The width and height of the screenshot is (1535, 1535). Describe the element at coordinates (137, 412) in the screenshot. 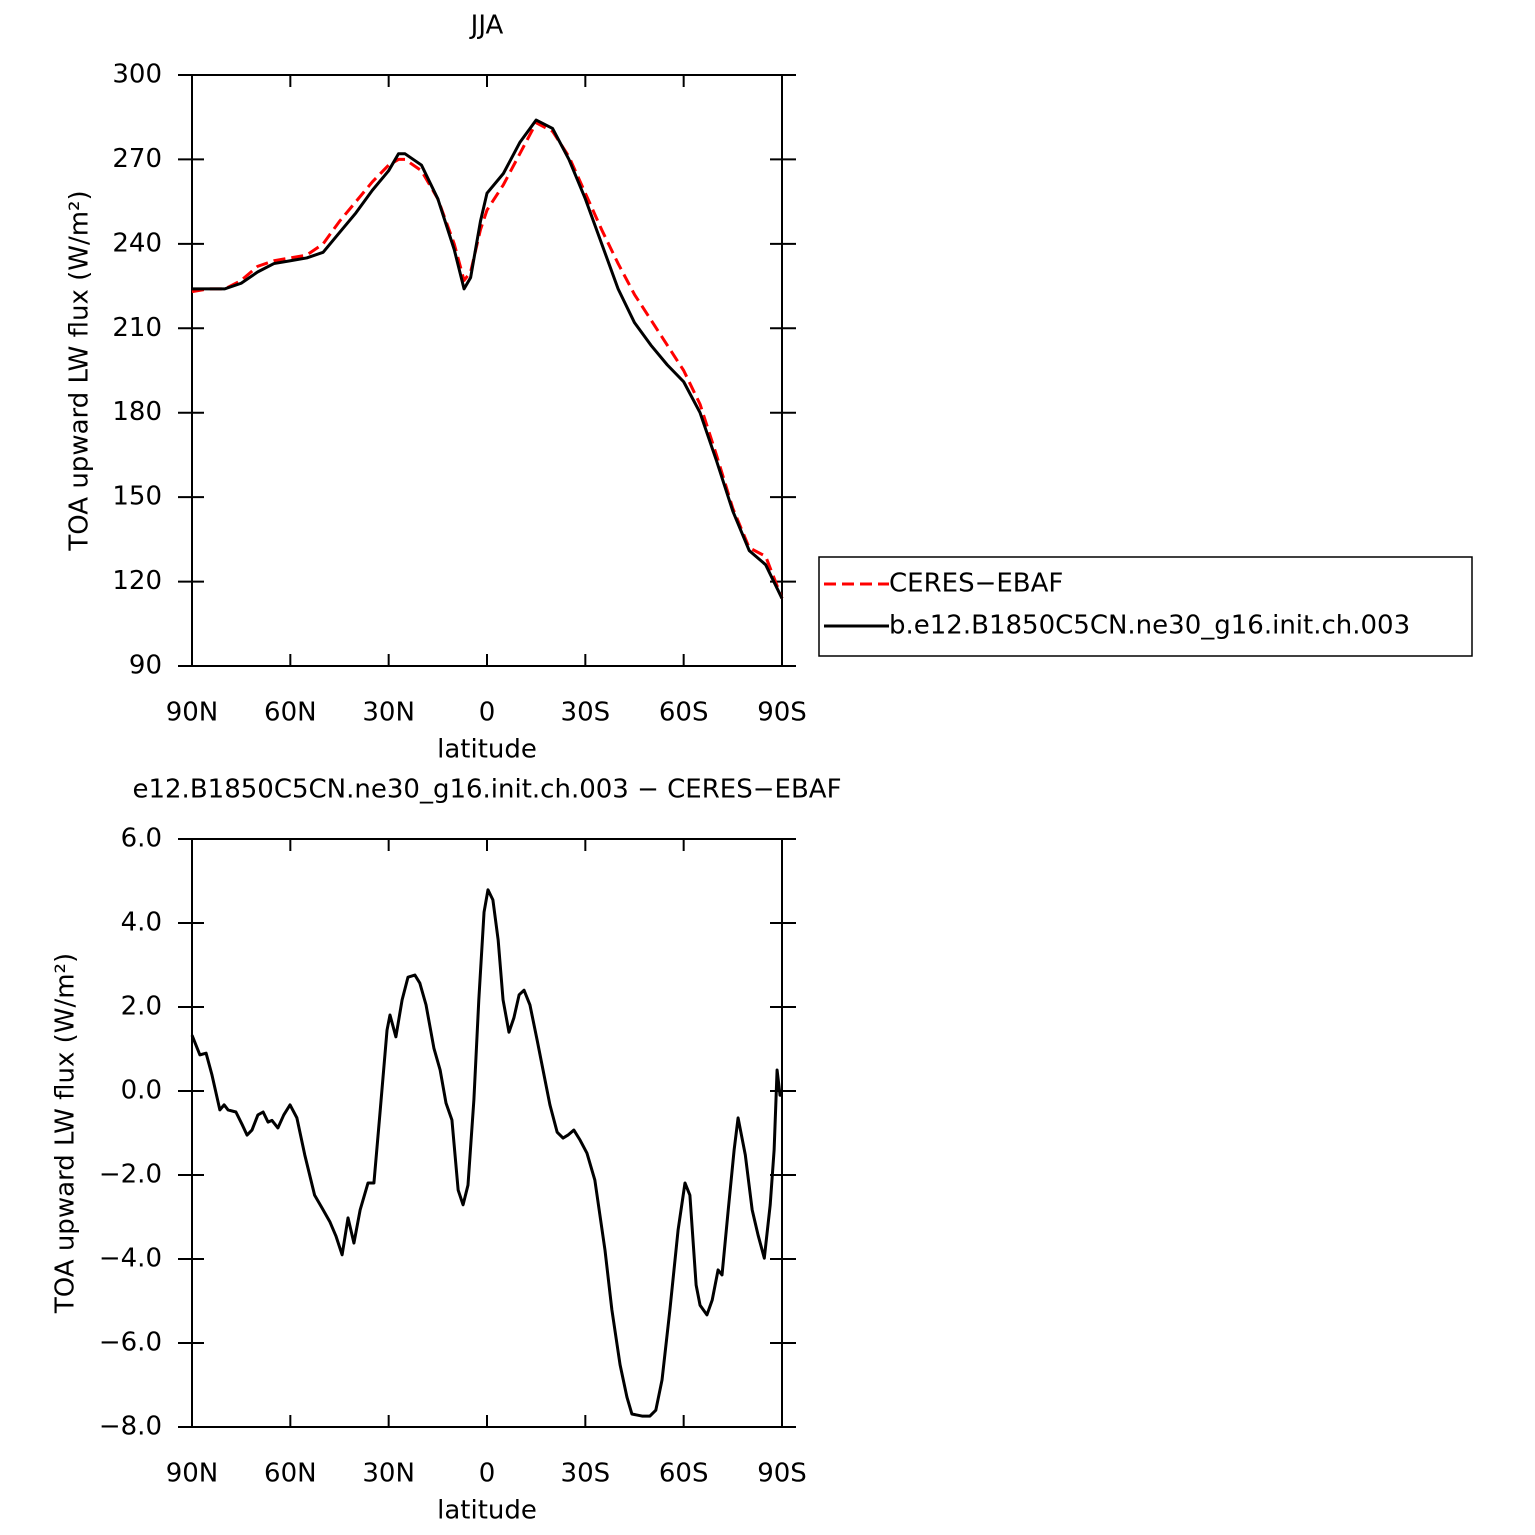

I see `y-tick-label: 180` at that location.